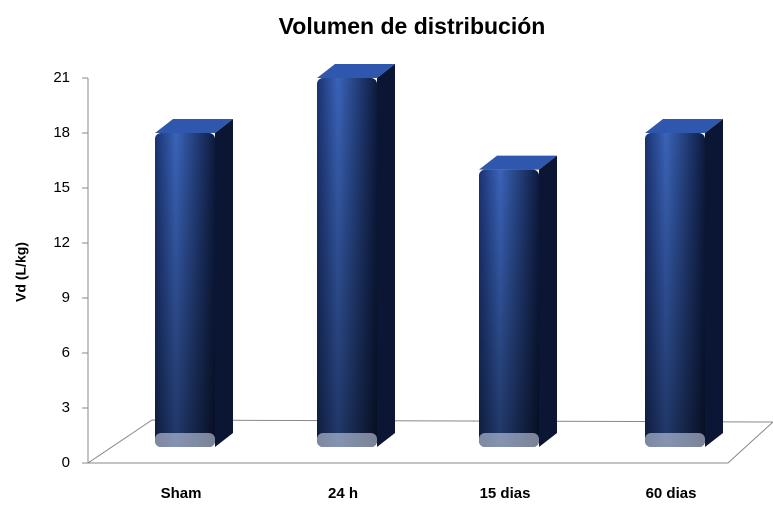  What do you see at coordinates (61, 242) in the screenshot?
I see `y-tick-label: 12` at bounding box center [61, 242].